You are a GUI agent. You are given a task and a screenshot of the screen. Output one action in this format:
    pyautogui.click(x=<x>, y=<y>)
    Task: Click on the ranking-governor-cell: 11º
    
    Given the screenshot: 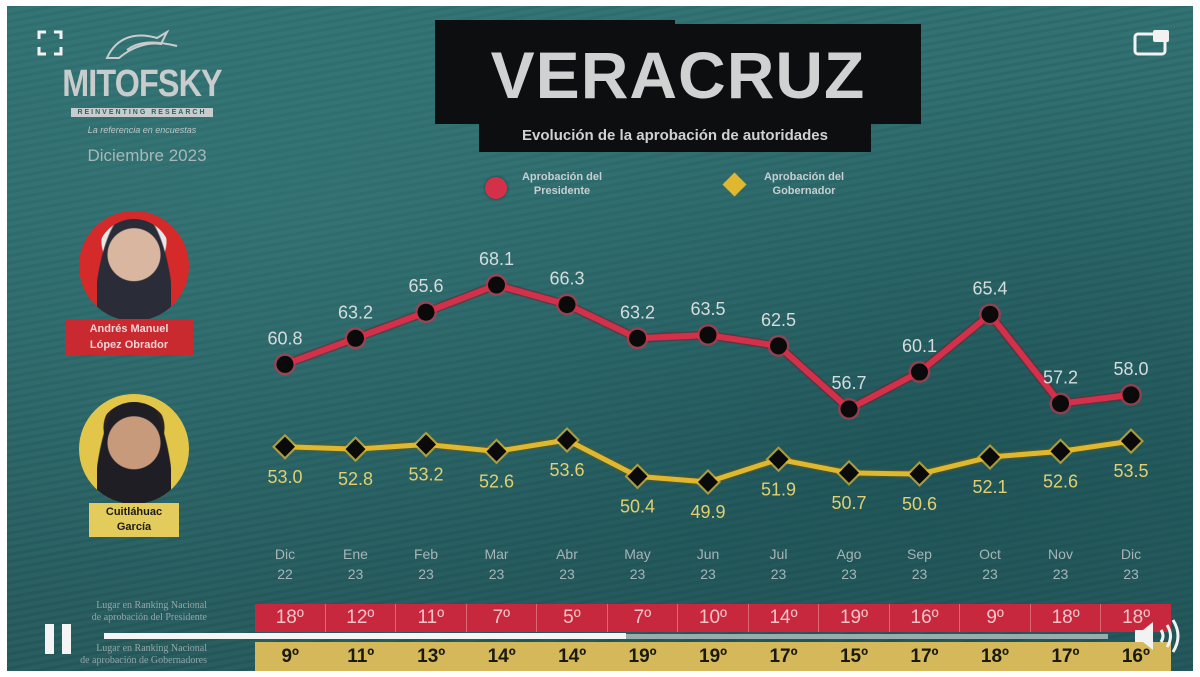 What is the action you would take?
    pyautogui.click(x=361, y=656)
    